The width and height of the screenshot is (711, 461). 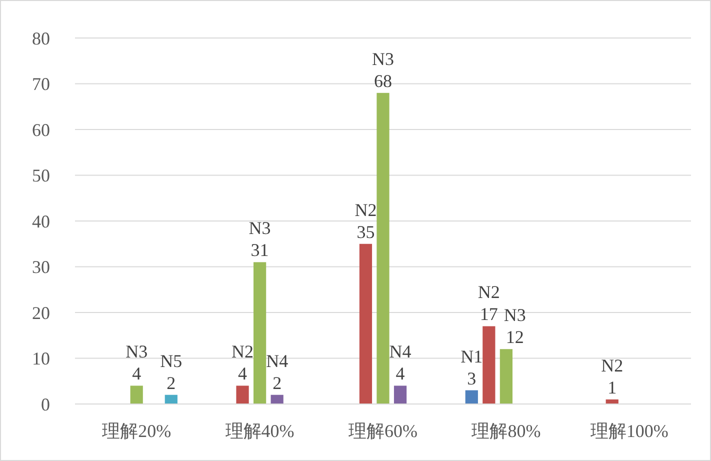 What do you see at coordinates (515, 337) in the screenshot?
I see `data-label: 12` at bounding box center [515, 337].